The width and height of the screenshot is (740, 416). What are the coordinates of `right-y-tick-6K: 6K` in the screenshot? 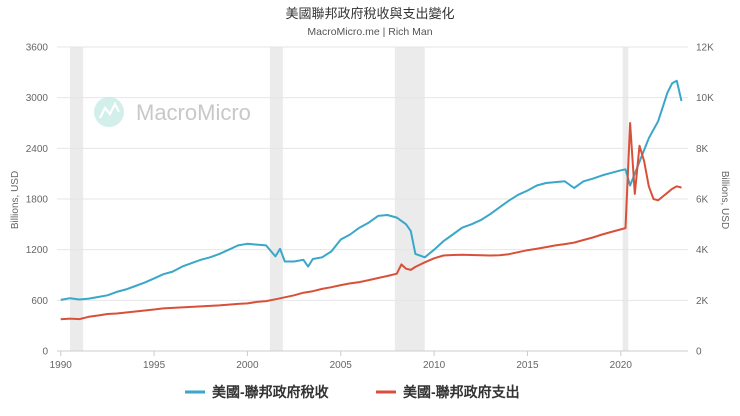 It's located at (702, 200).